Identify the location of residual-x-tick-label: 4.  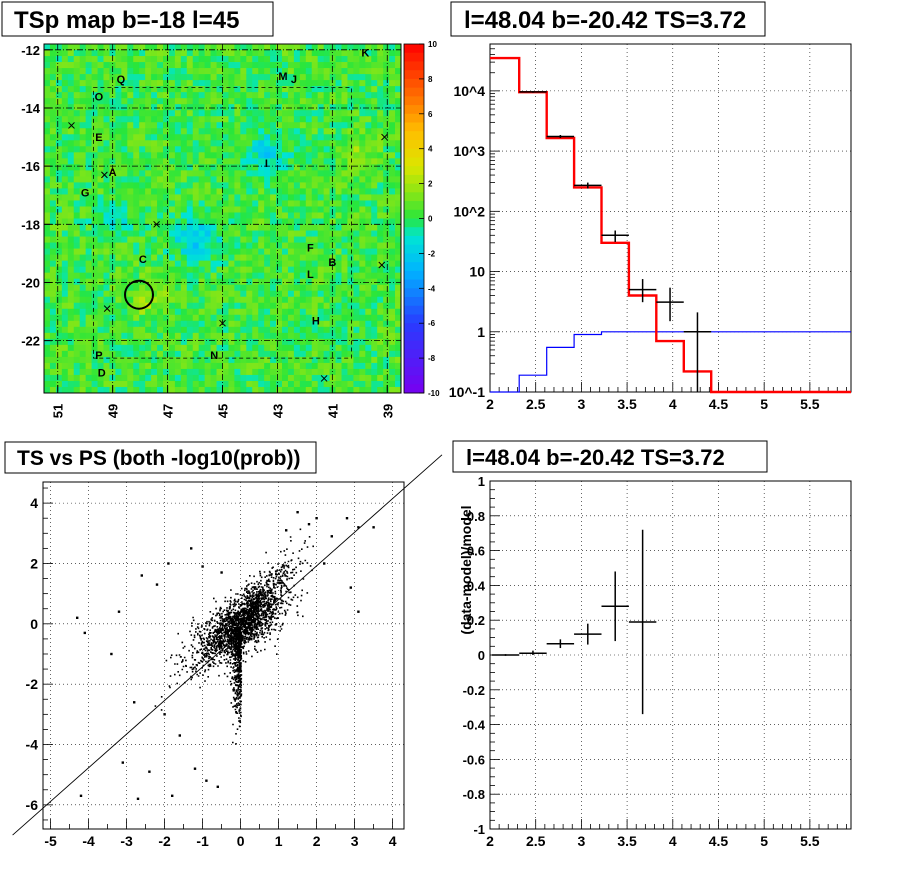
(673, 841).